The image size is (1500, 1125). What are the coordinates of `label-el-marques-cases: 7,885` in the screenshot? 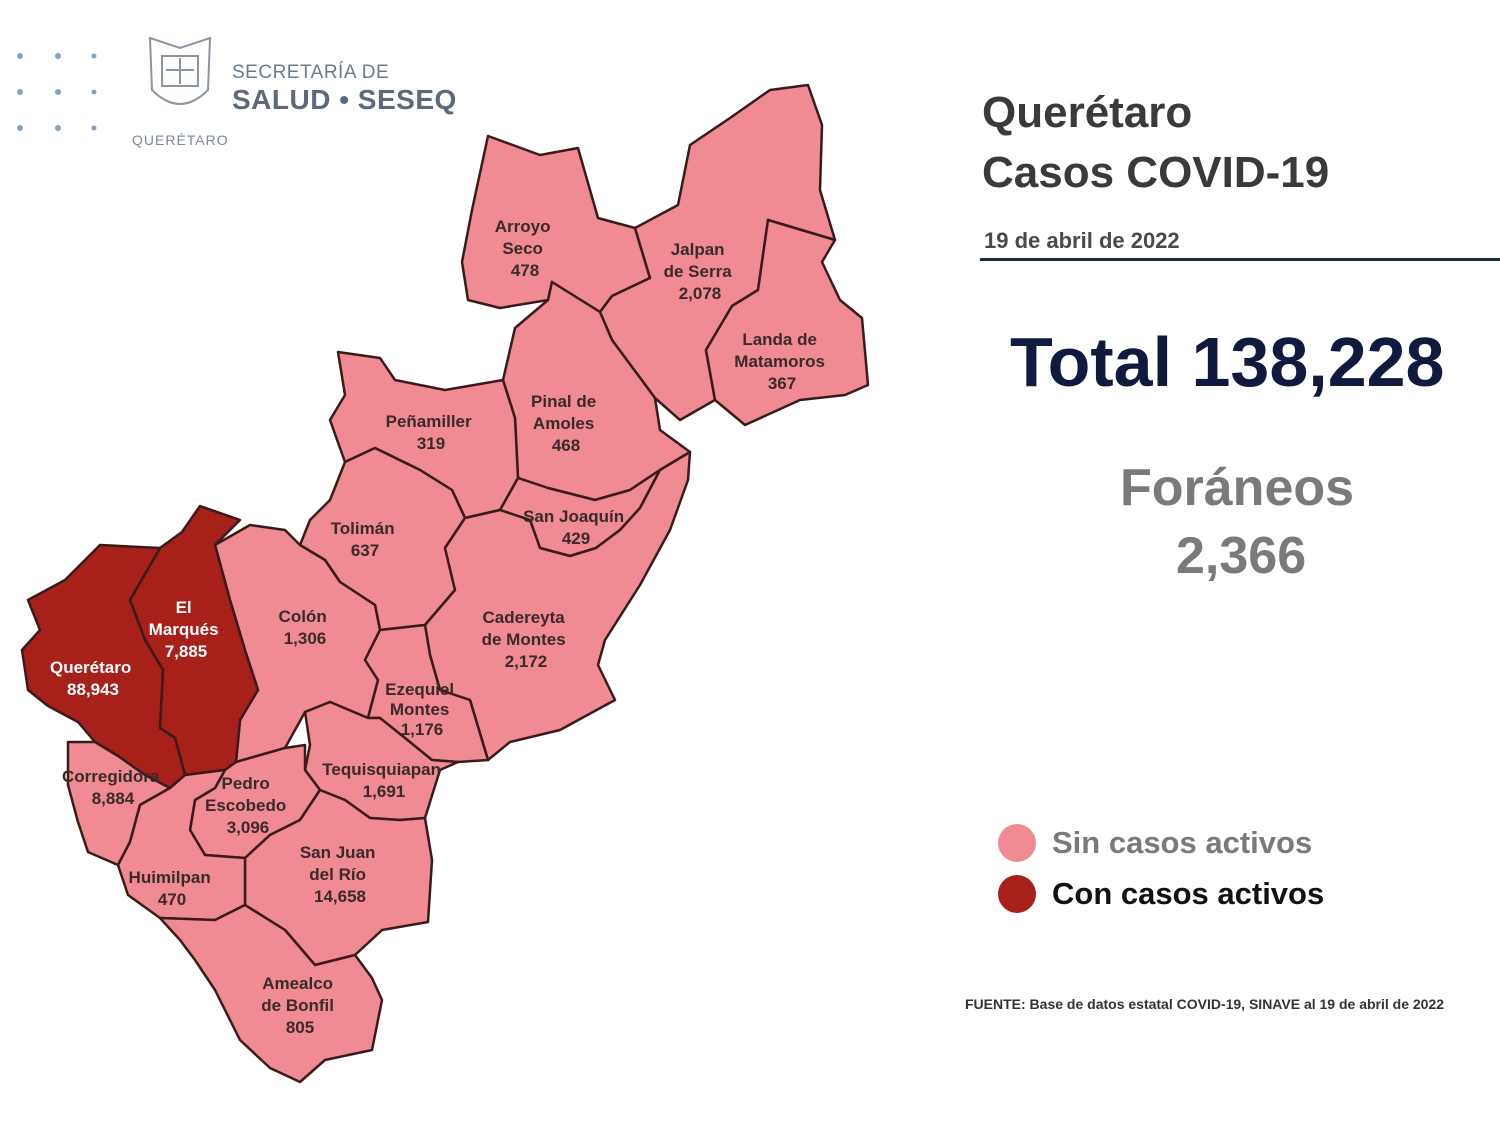 It's located at (186, 651).